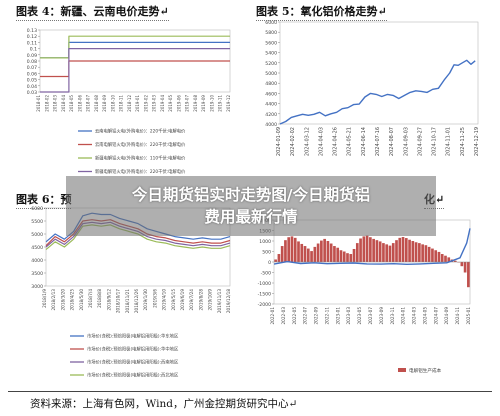 Image resolution: width=500 pixels, height=416 pixels. I want to click on p5-plot-frame, so click(379, 73).